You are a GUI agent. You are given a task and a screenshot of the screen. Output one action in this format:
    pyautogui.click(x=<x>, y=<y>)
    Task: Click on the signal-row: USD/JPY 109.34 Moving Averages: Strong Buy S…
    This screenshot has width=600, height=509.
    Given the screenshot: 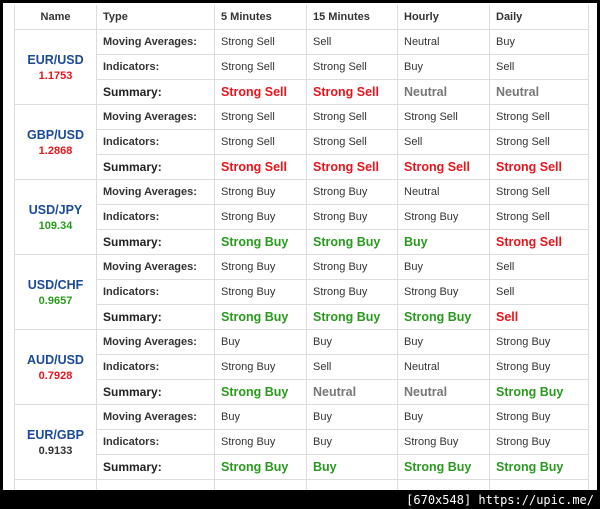 What is the action you would take?
    pyautogui.click(x=301, y=217)
    